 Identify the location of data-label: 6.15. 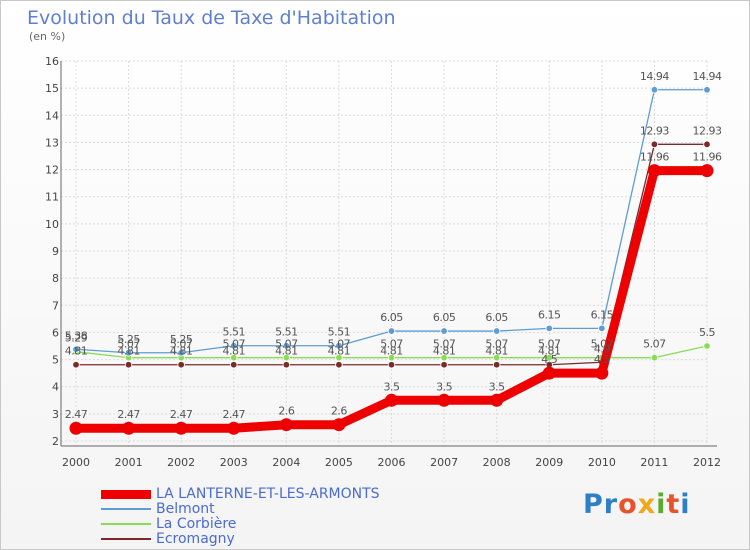
(602, 314).